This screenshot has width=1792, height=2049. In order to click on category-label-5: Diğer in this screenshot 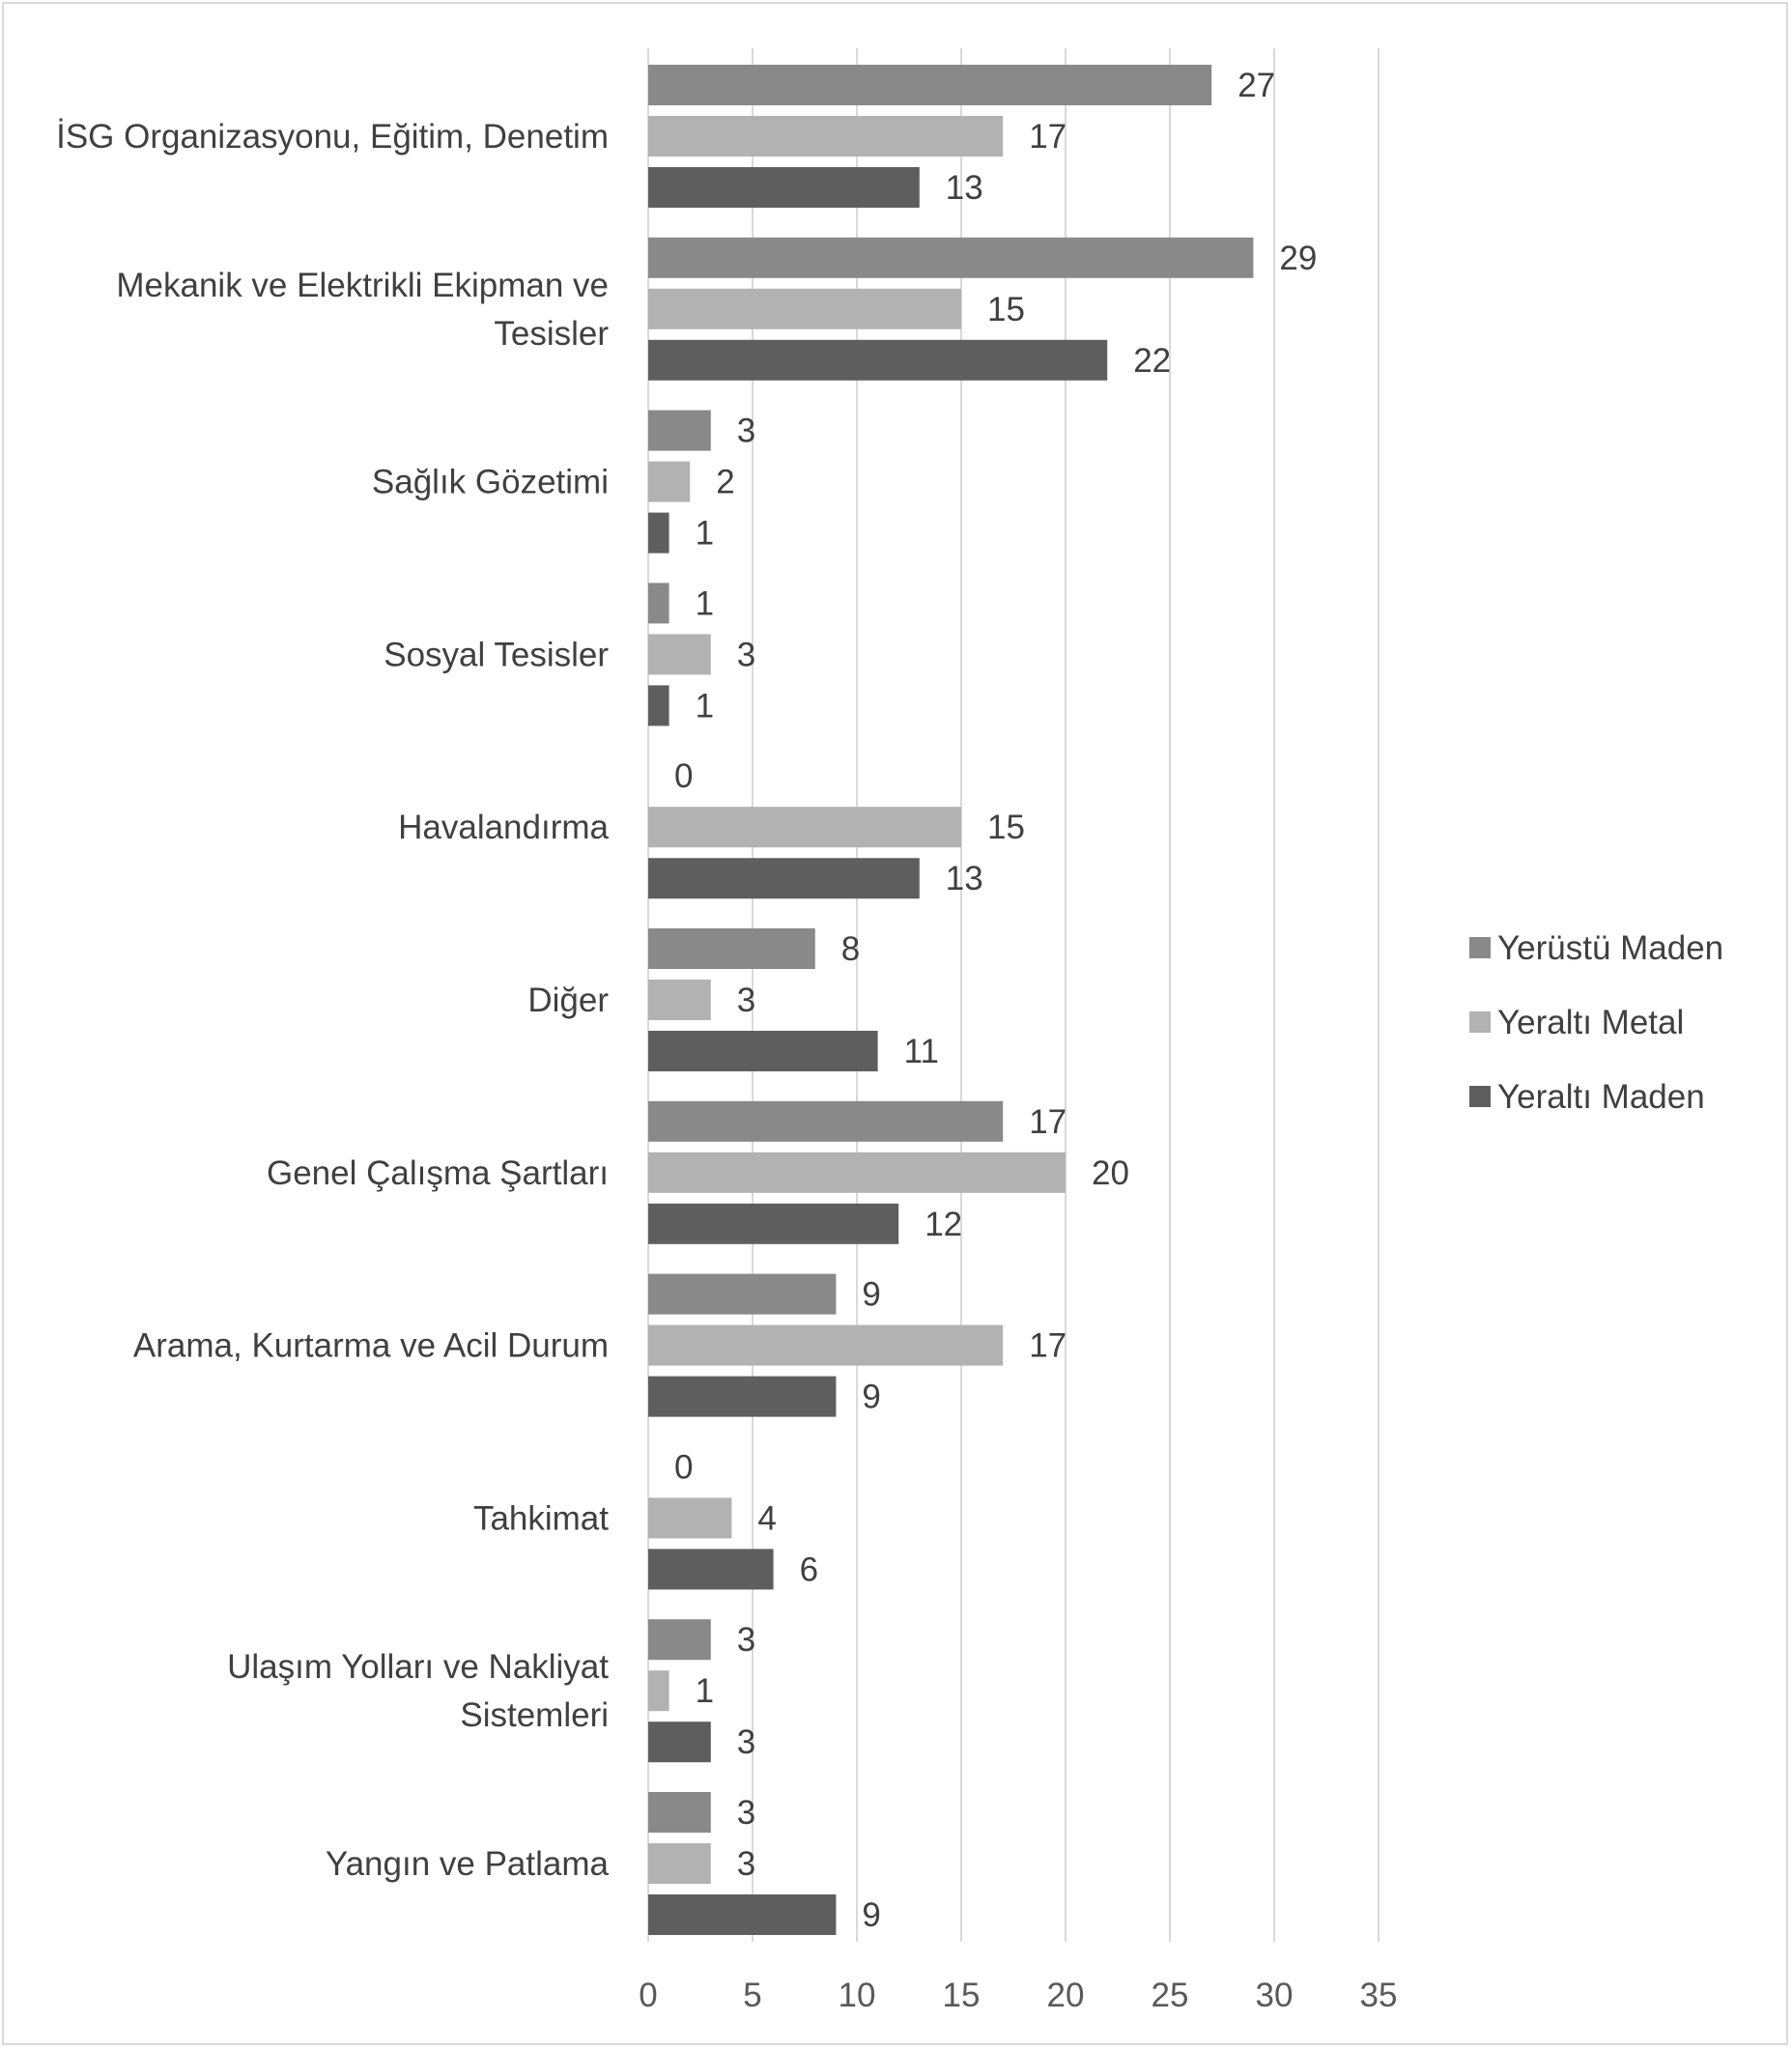, I will do `click(568, 1001)`.